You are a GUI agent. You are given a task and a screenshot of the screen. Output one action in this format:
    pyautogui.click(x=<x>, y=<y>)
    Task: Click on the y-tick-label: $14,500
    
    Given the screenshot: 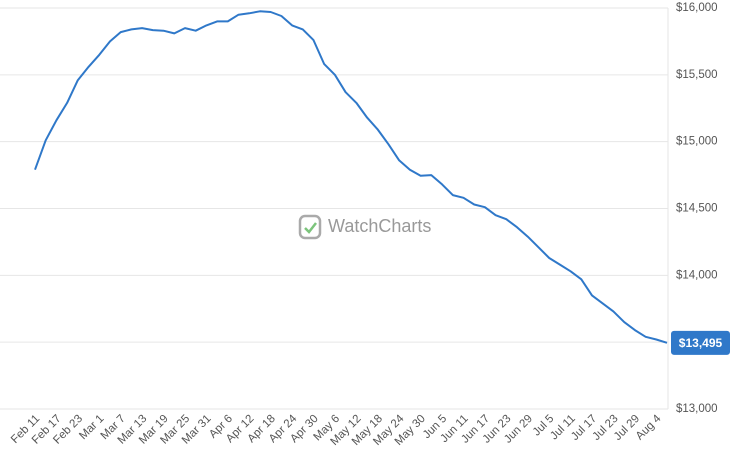 What is the action you would take?
    pyautogui.click(x=697, y=209)
    